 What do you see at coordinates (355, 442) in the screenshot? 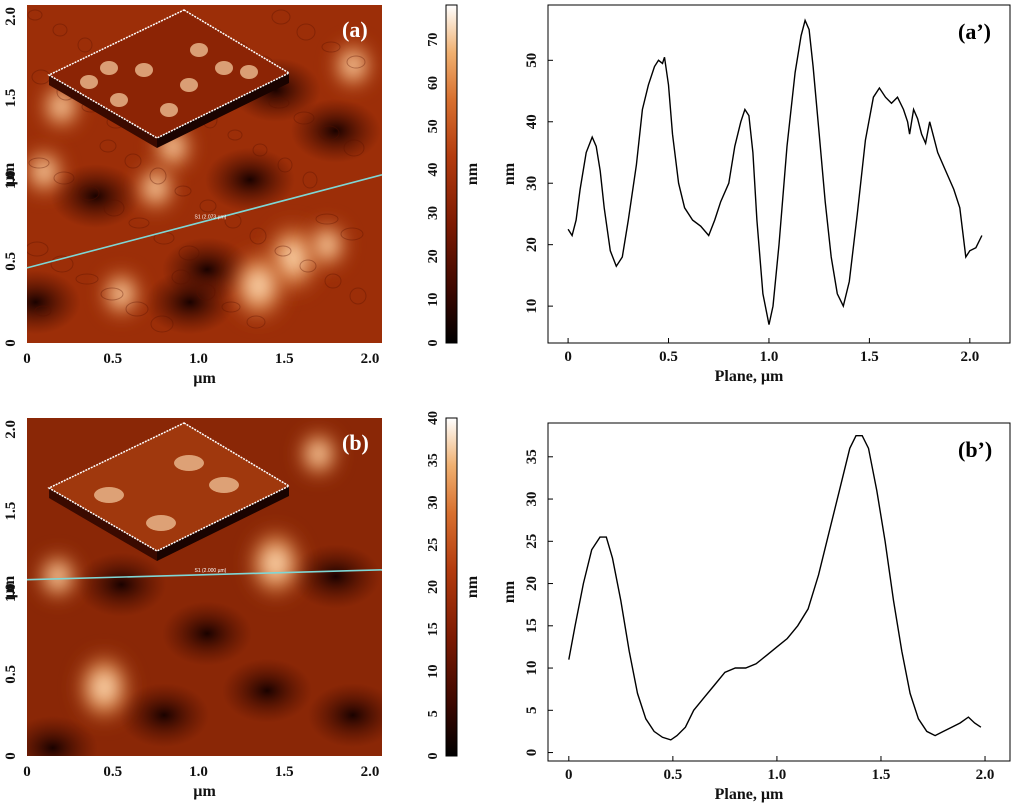
I see `panel-label: (b)` at bounding box center [355, 442].